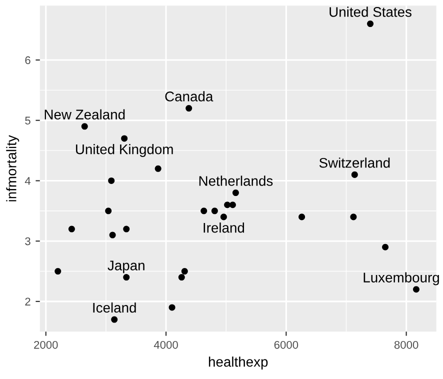 The image size is (443, 379). I want to click on annotation: Canada, so click(189, 96).